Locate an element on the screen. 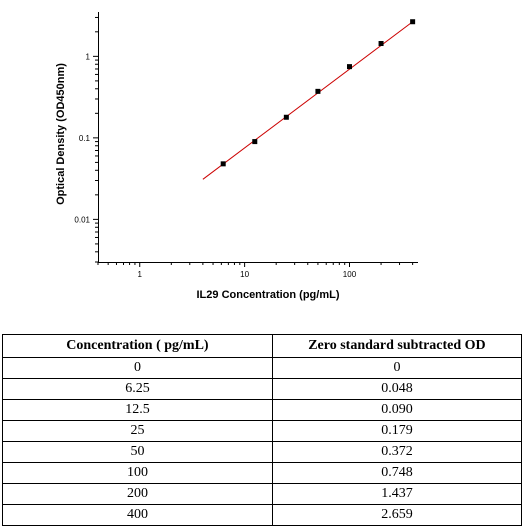  od-cell: 2.659 is located at coordinates (397, 515).